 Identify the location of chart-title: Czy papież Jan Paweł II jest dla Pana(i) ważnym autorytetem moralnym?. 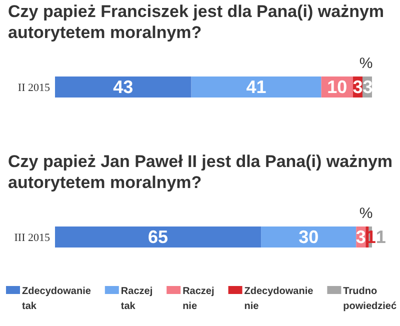
(200, 172).